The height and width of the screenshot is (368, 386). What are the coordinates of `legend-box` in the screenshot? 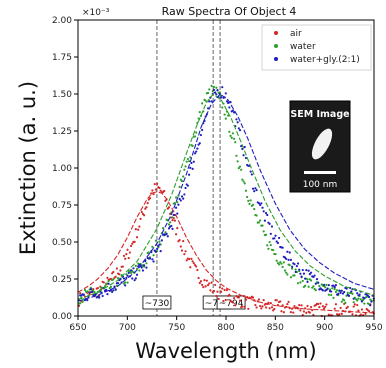 It's located at (316, 47).